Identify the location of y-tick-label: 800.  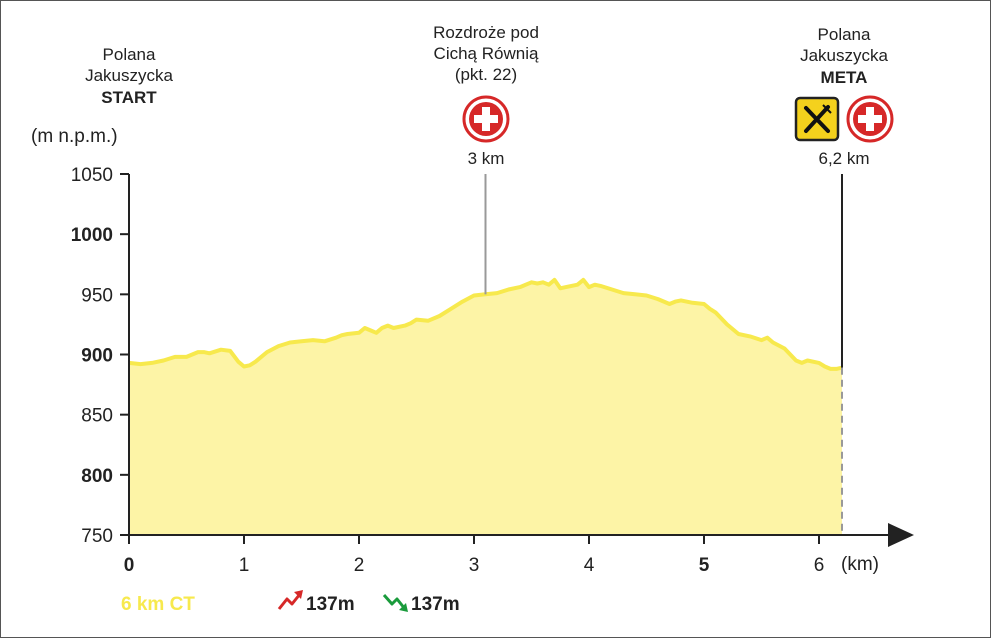
(97, 476).